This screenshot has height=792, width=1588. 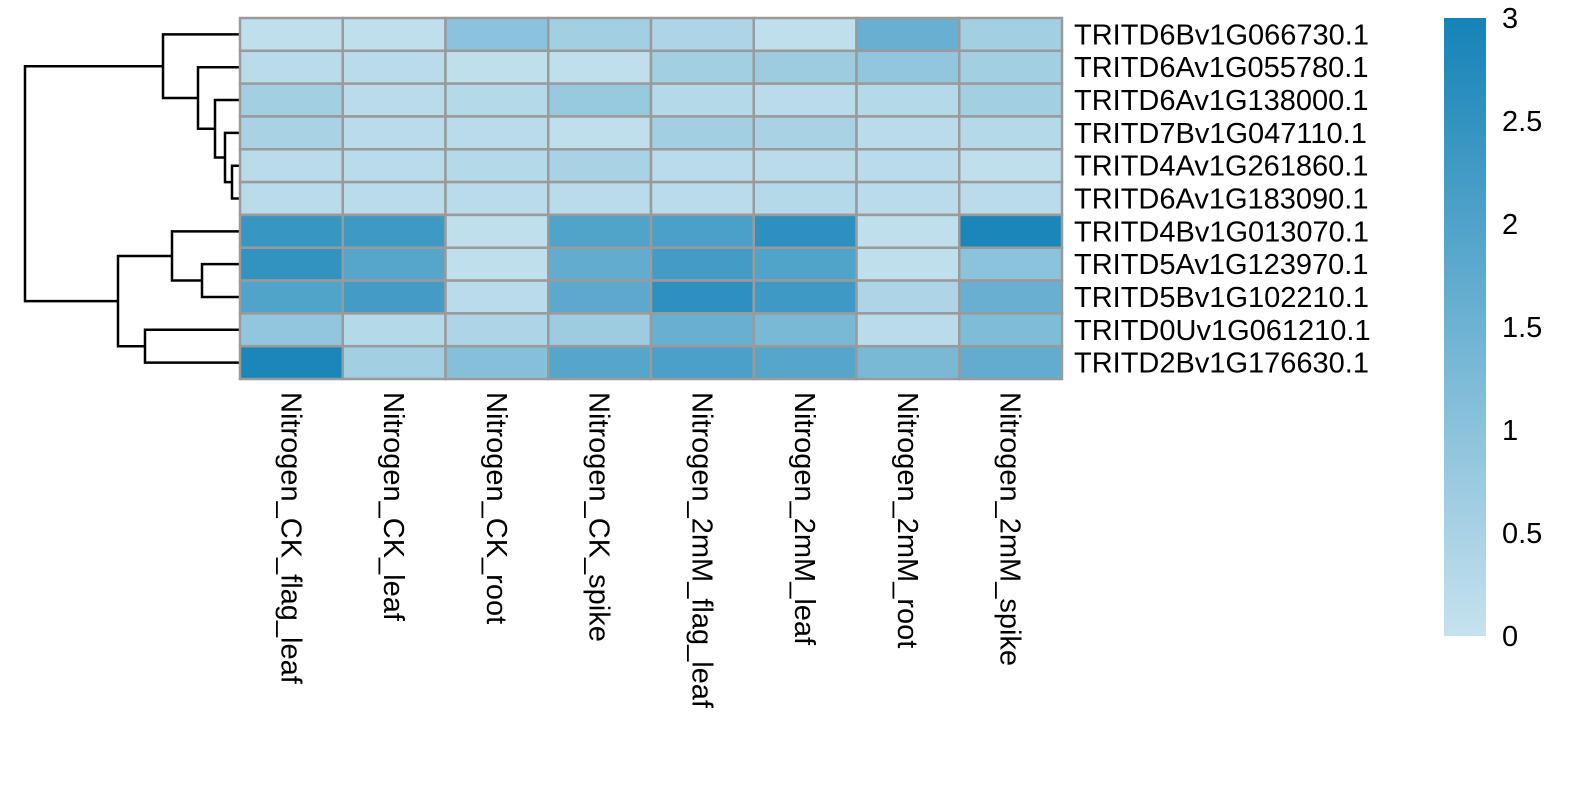 What do you see at coordinates (1010, 529) in the screenshot?
I see `column-label: Nitrogen_2mM_spike` at bounding box center [1010, 529].